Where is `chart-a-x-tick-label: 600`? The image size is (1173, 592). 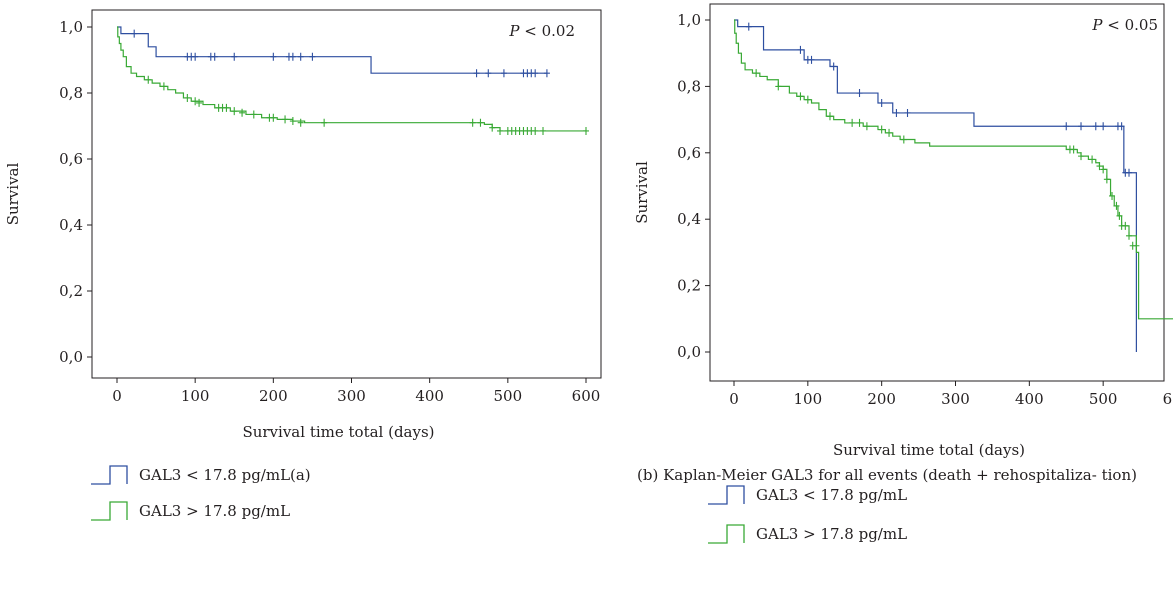
chart-a-x-tick-label: 600 is located at coordinates (586, 396).